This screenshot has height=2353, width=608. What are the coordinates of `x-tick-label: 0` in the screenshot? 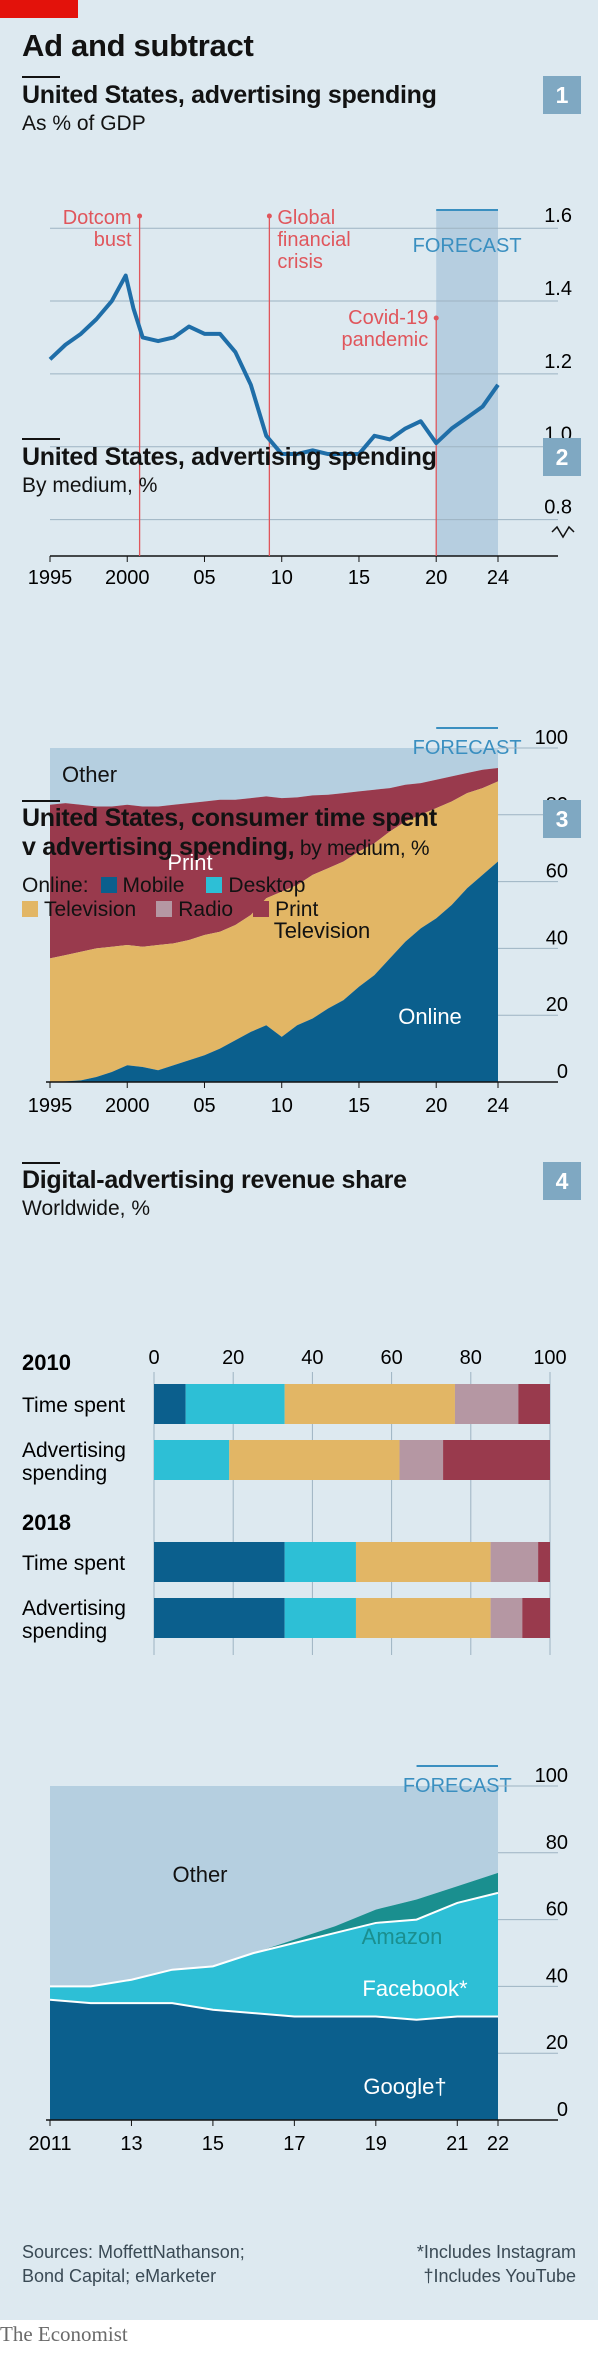 It's located at (153, 1358).